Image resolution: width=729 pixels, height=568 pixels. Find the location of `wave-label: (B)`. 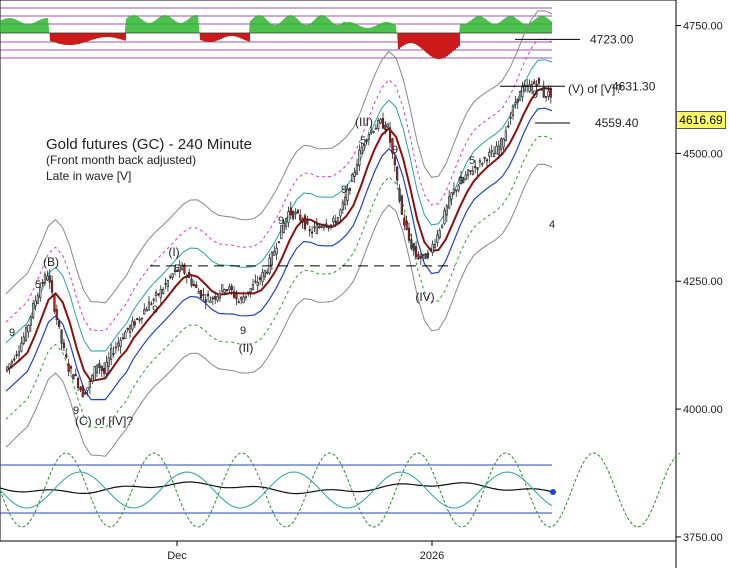

wave-label: (B) is located at coordinates (51, 262).